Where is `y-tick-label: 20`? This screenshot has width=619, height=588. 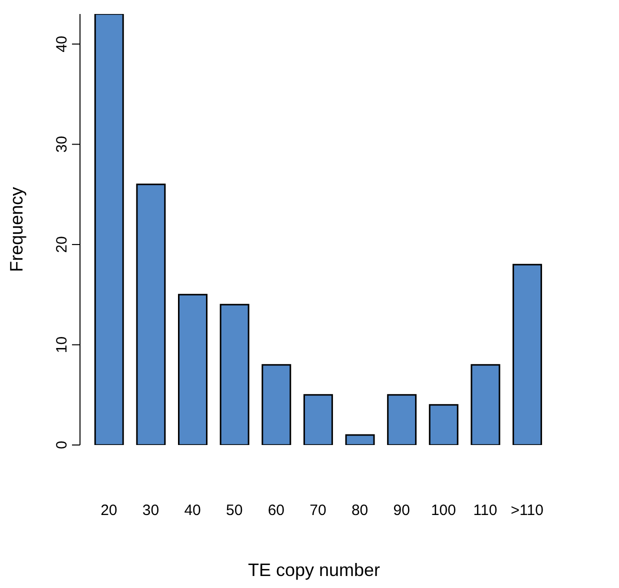
y-tick-label: 20 is located at coordinates (62, 244).